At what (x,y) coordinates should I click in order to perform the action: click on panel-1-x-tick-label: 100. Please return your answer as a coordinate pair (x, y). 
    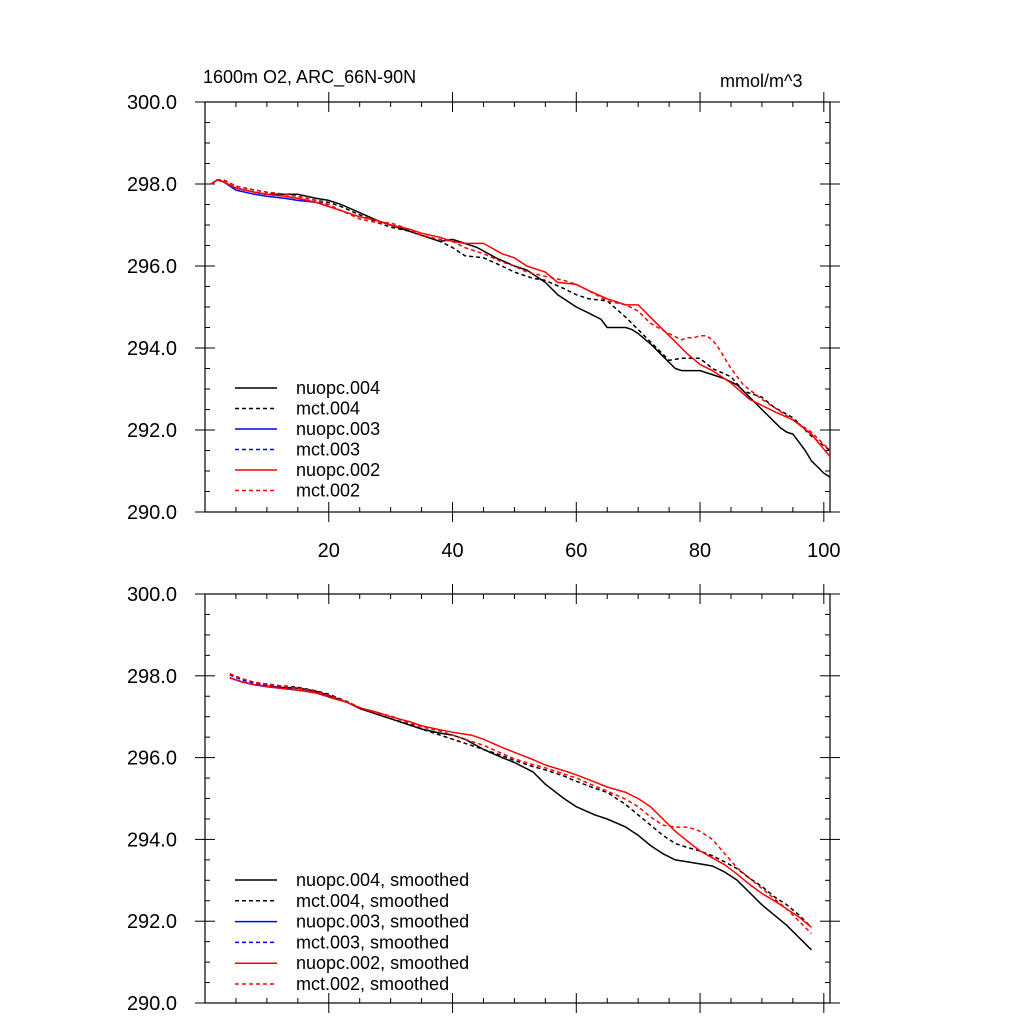
    Looking at the image, I should click on (823, 551).